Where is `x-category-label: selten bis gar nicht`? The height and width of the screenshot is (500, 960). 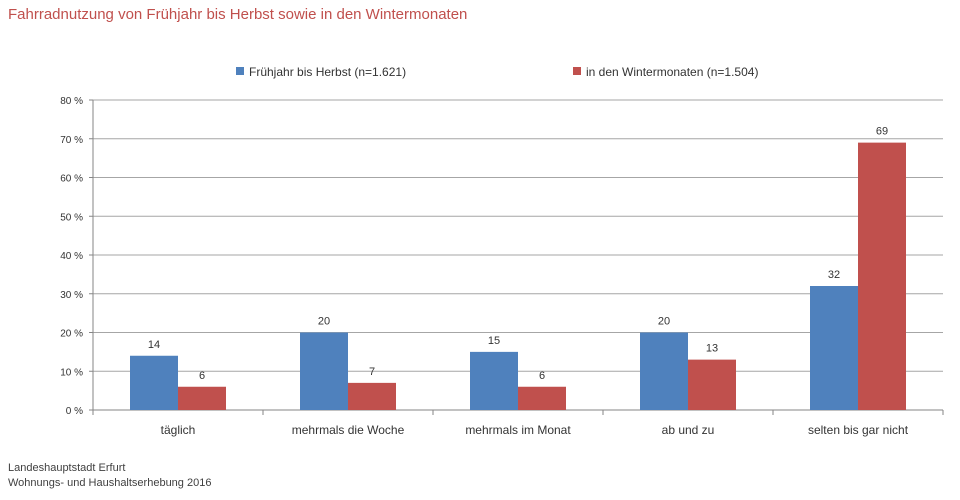
x-category-label: selten bis gar nicht is located at coordinates (858, 430).